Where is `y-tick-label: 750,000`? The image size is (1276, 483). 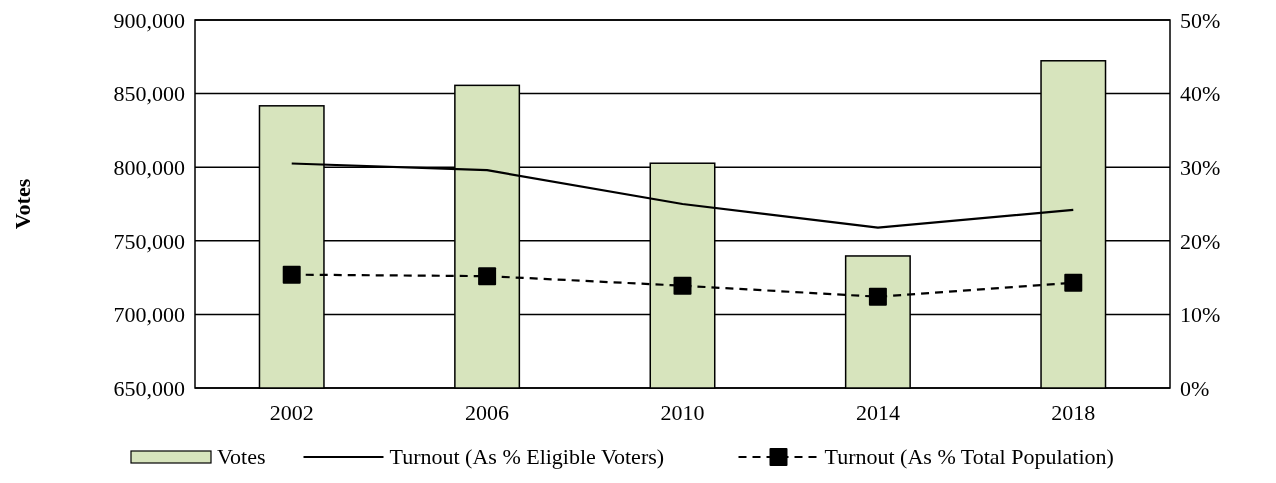 y-tick-label: 750,000 is located at coordinates (149, 241).